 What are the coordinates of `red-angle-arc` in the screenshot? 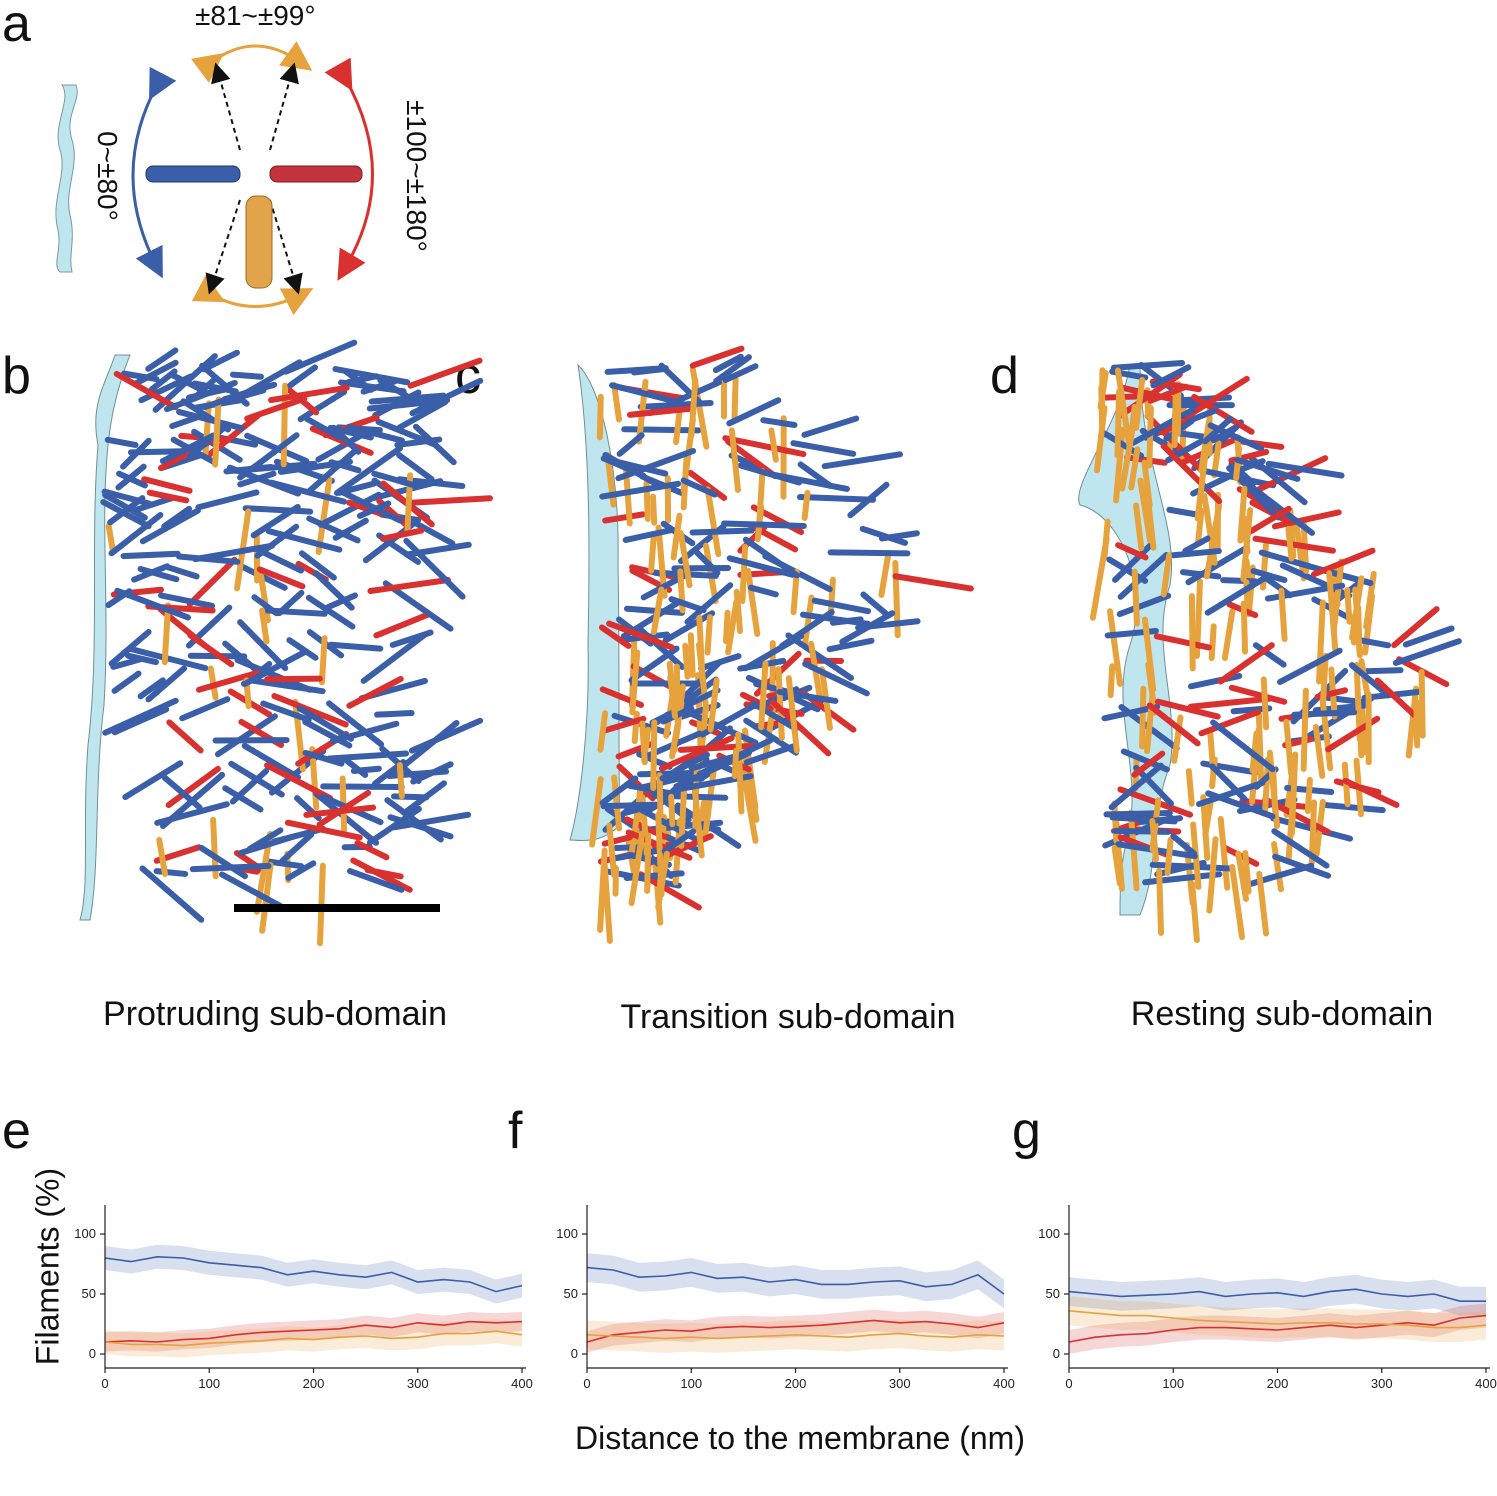 It's located at (349, 169).